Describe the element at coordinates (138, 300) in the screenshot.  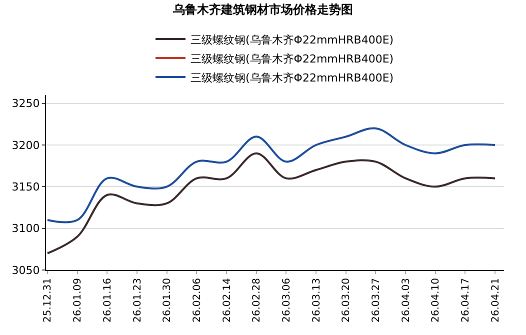
I see `x-tick-label: 26.01.23` at that location.